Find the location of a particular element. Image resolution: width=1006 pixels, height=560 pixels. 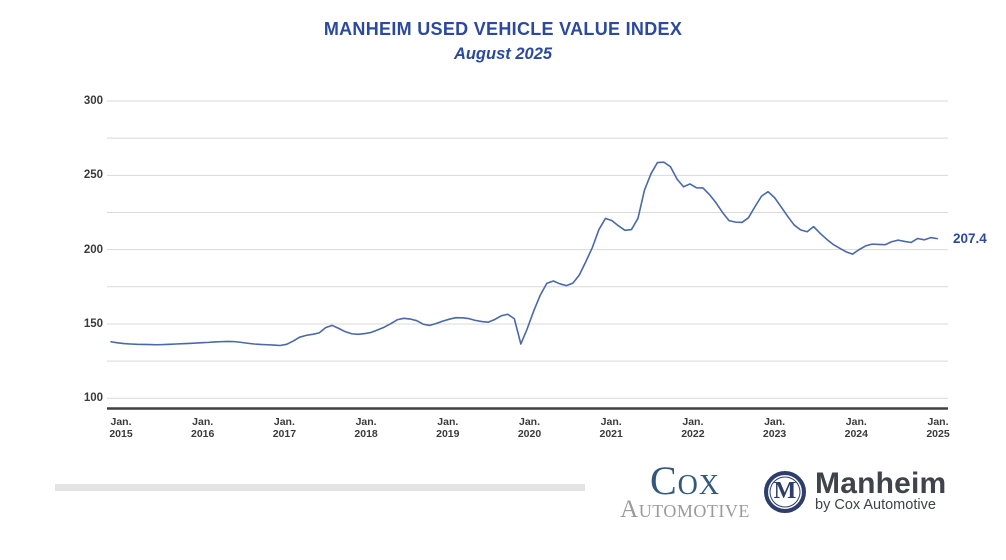

y-axis-tick-label: 150 is located at coordinates (93, 323).